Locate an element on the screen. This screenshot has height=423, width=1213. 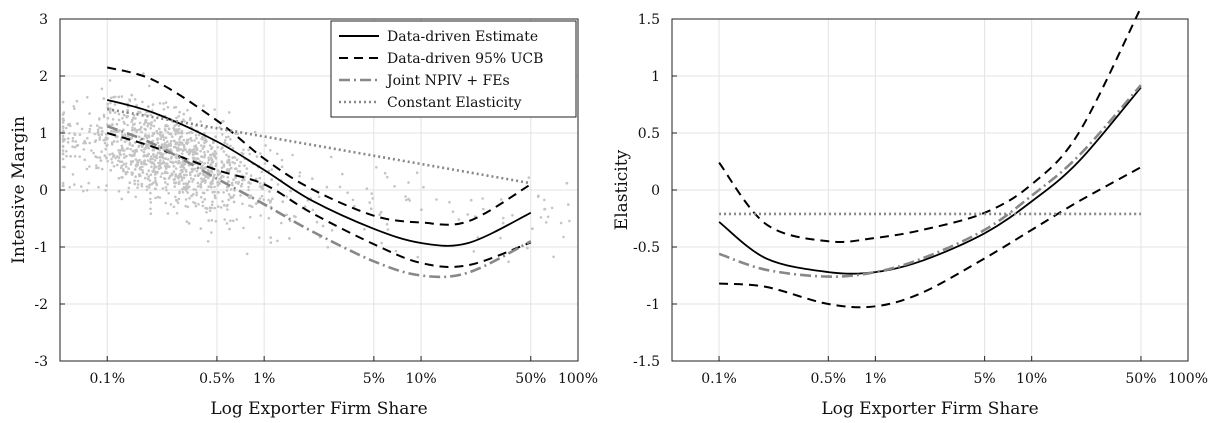
series-line-constant-elasticity is located at coordinates (319, 146).